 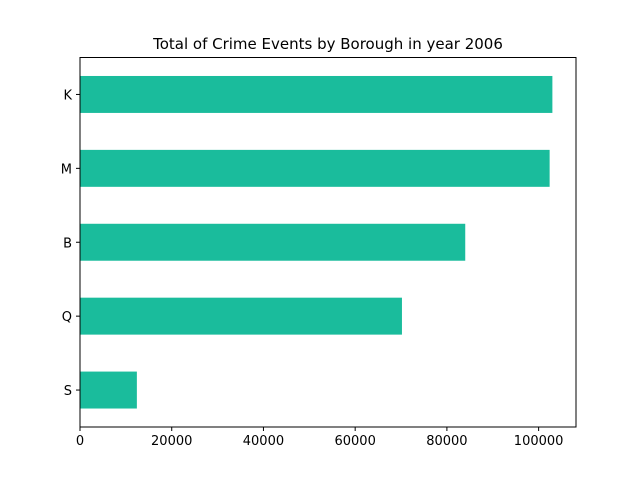 What do you see at coordinates (263, 441) in the screenshot?
I see `x-tick-label: 40000` at bounding box center [263, 441].